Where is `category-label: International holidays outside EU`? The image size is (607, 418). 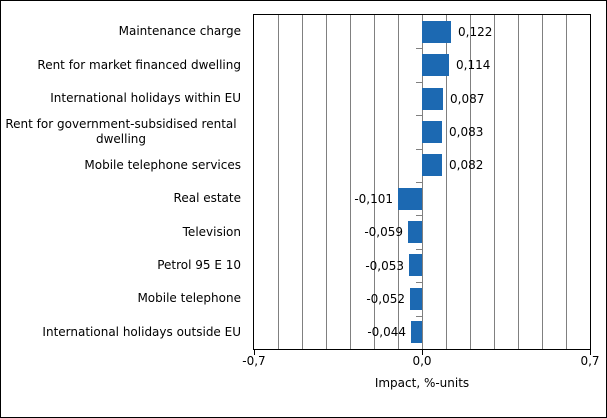 category-label: International holidays outside EU is located at coordinates (121, 332).